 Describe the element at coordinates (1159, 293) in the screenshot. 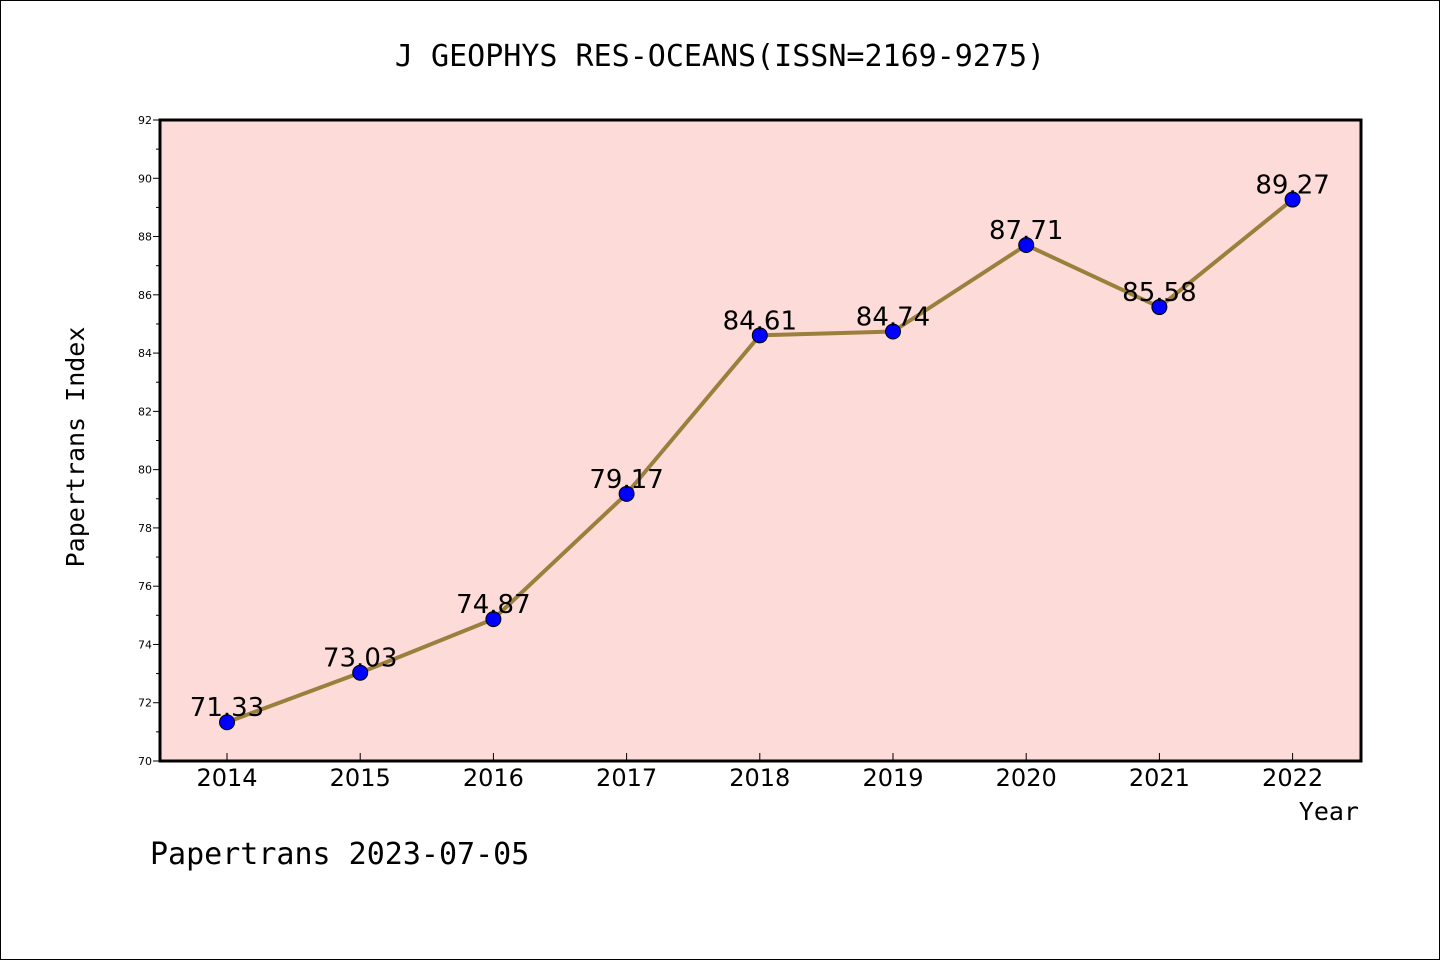

I see `data-label: 85.58` at that location.